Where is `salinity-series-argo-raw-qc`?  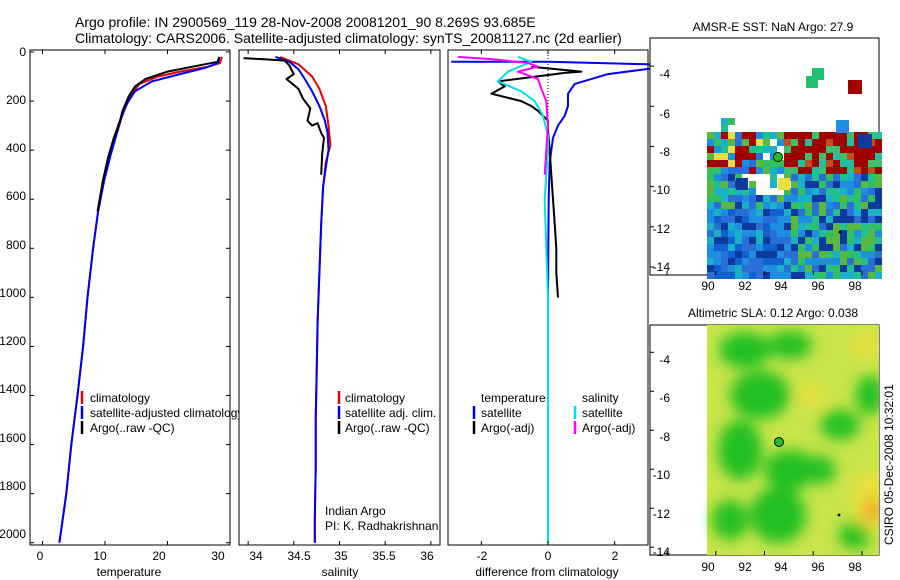
salinity-series-argo-raw-qc is located at coordinates (284, 116).